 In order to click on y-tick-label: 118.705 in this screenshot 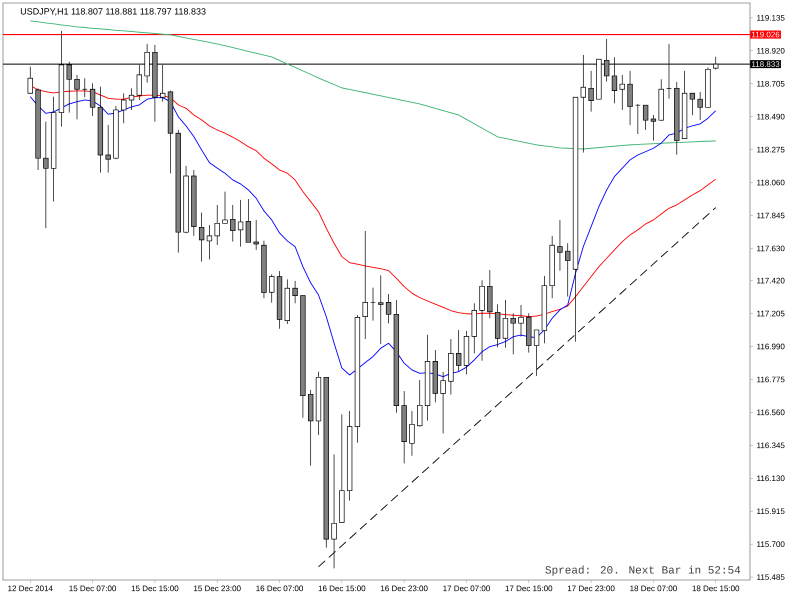, I will do `click(771, 83)`.